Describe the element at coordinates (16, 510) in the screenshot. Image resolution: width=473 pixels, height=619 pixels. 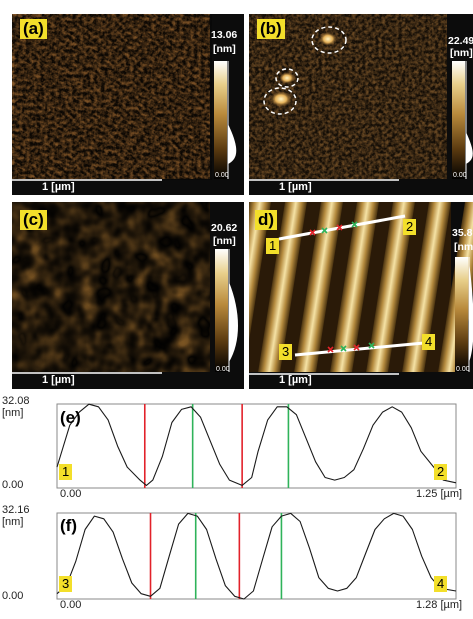
I see `ymax-label-f: 32.16` at that location.